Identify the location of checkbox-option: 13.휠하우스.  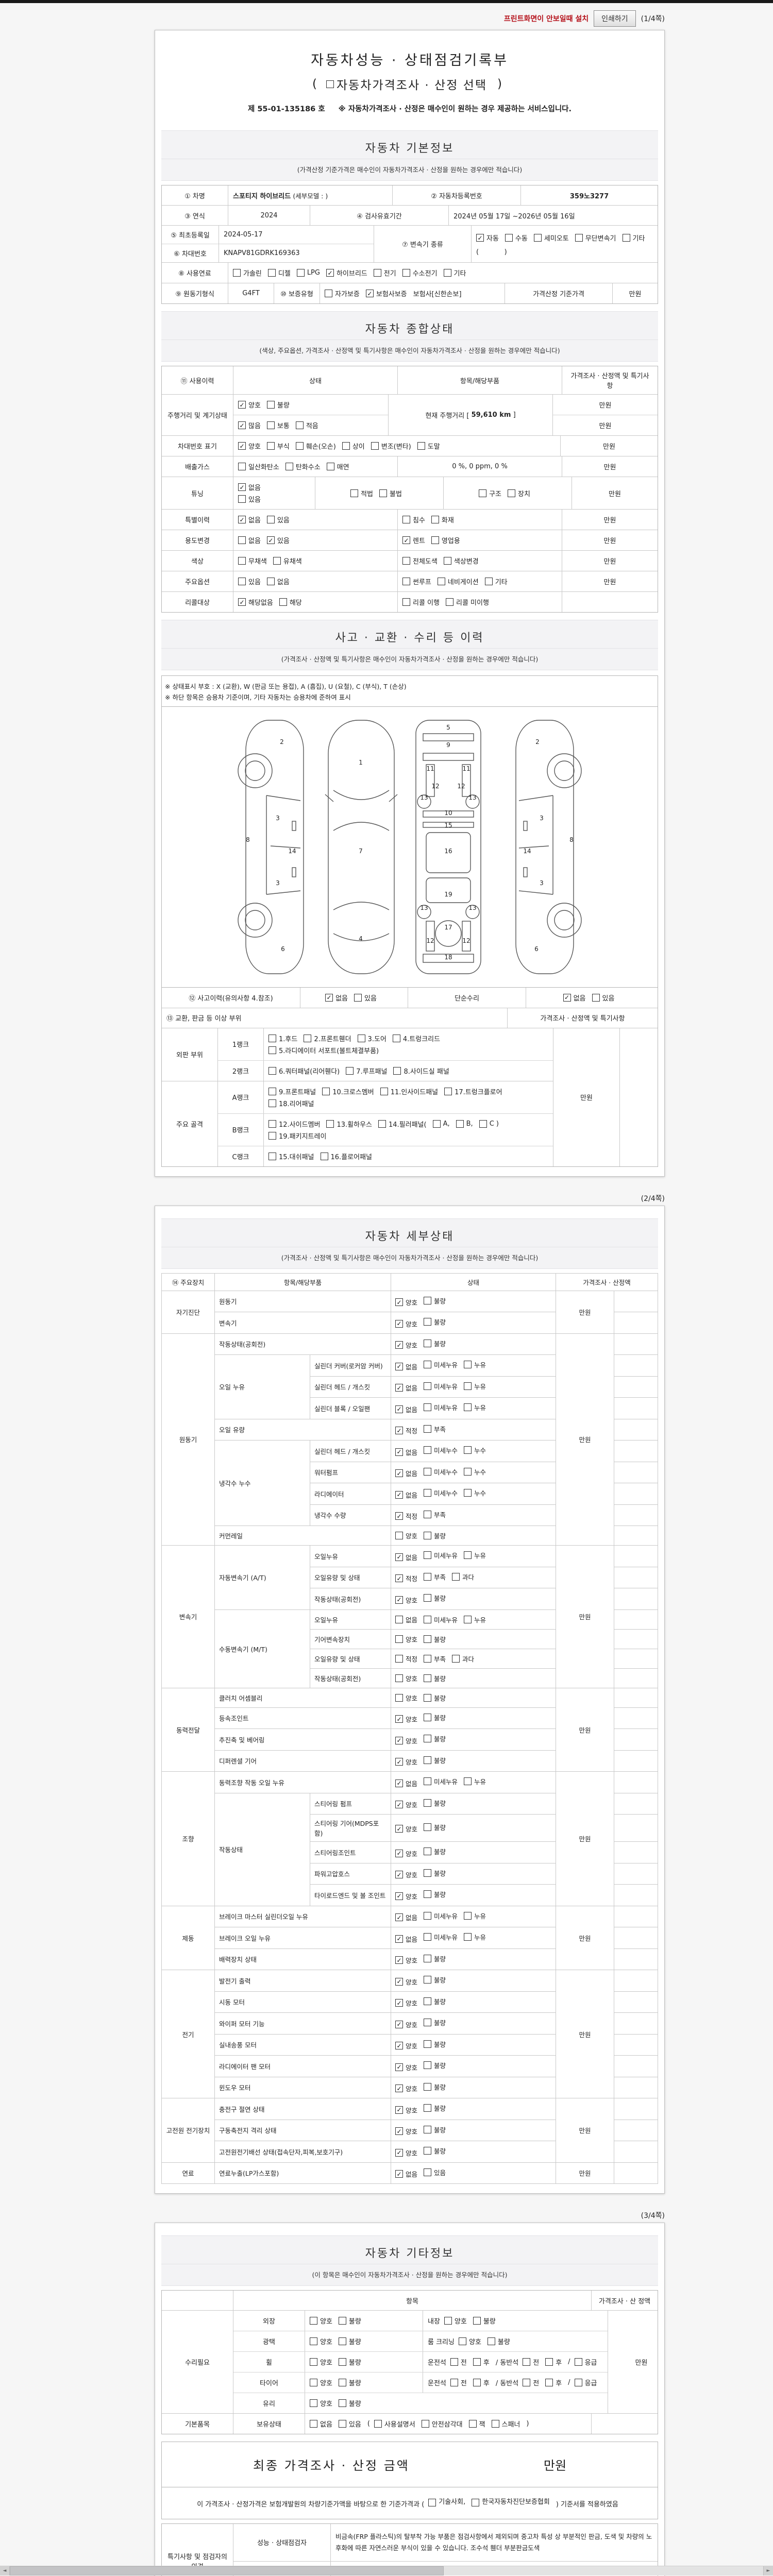
(349, 1124).